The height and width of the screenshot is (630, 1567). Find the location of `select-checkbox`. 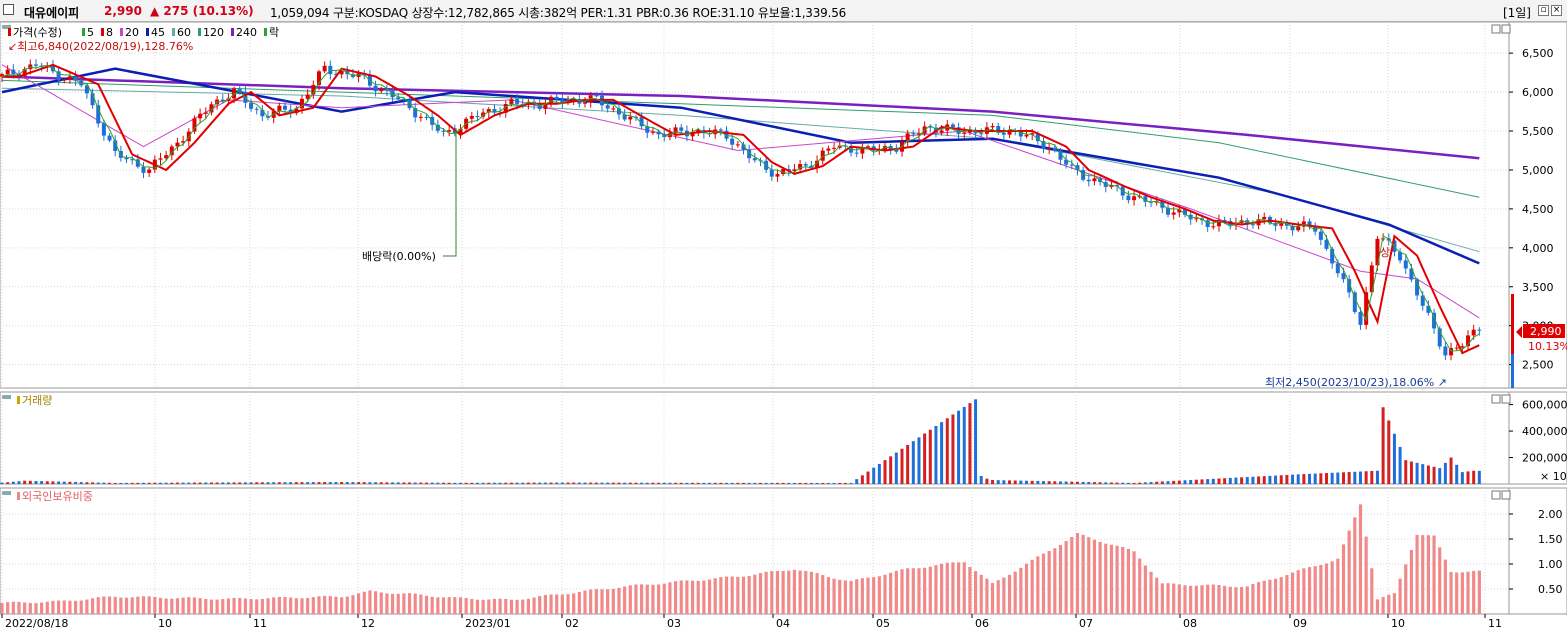

select-checkbox is located at coordinates (8, 9).